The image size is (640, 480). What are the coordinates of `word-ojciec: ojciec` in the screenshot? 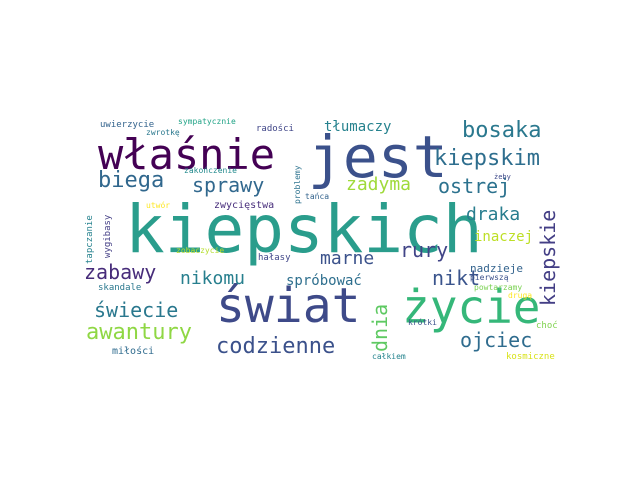 It's located at (496, 340).